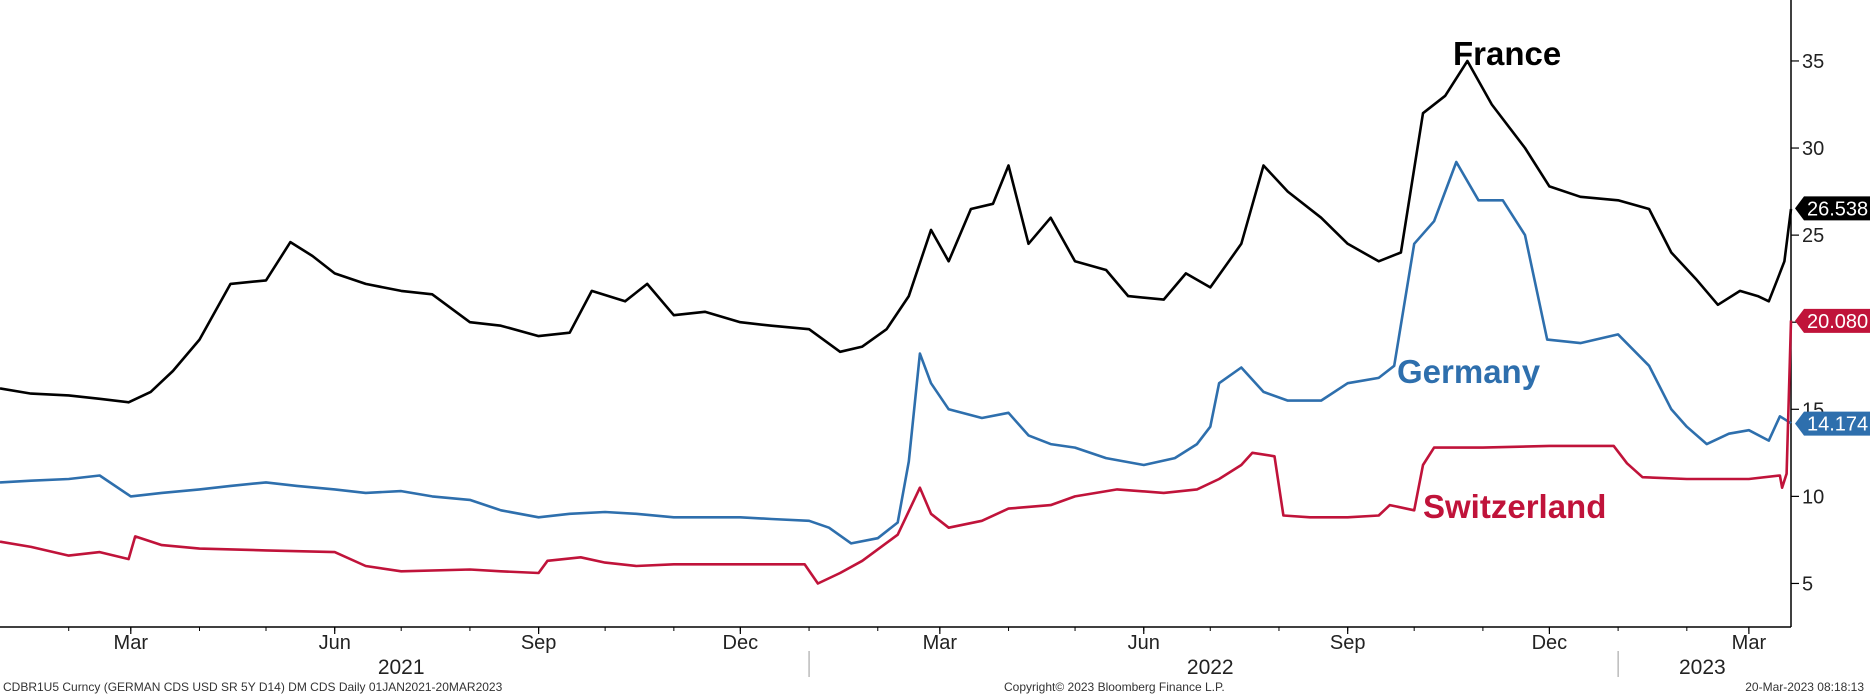 The image size is (1870, 696). What do you see at coordinates (1807, 584) in the screenshot?
I see `y-tick-label: 5` at bounding box center [1807, 584].